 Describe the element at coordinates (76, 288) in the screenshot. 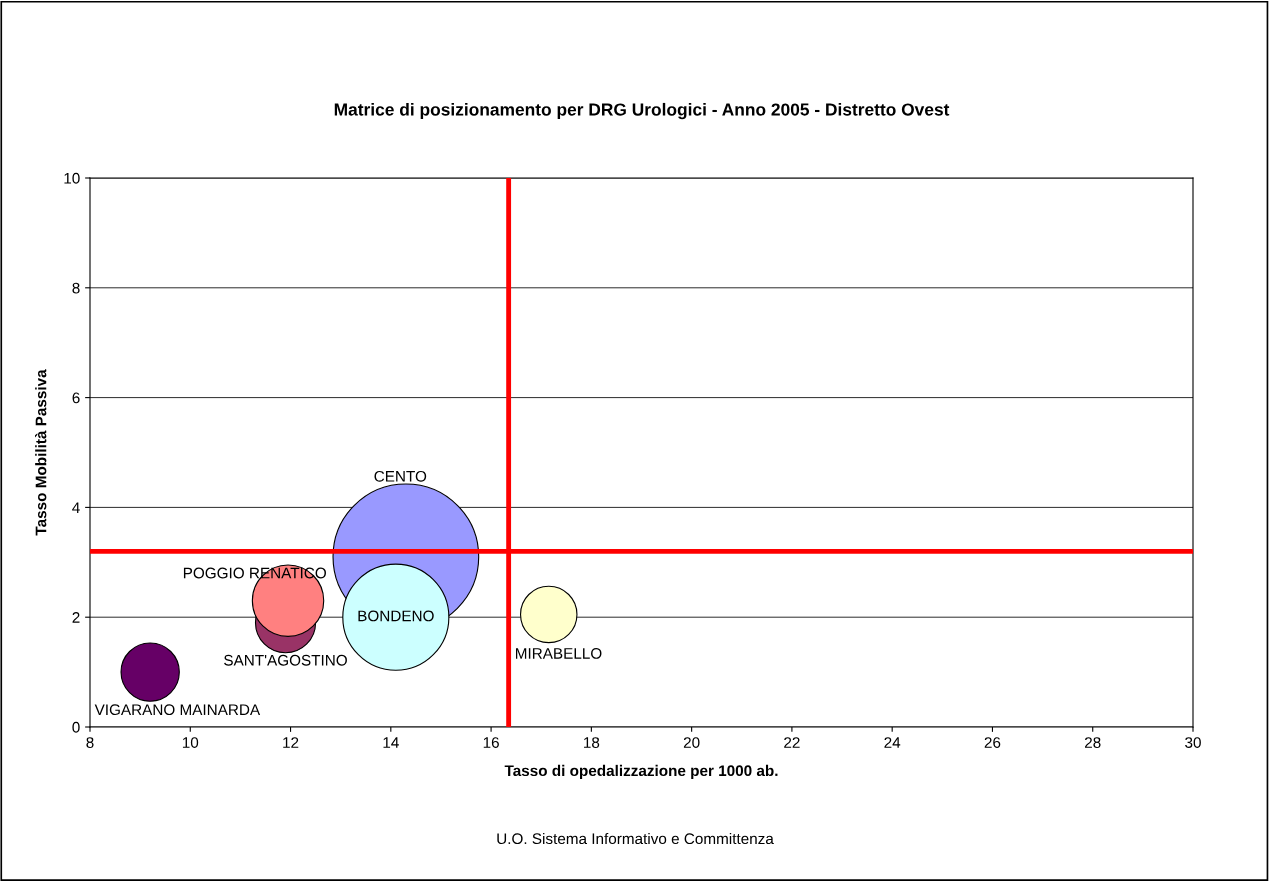

I see `y-tick-label: 8` at that location.